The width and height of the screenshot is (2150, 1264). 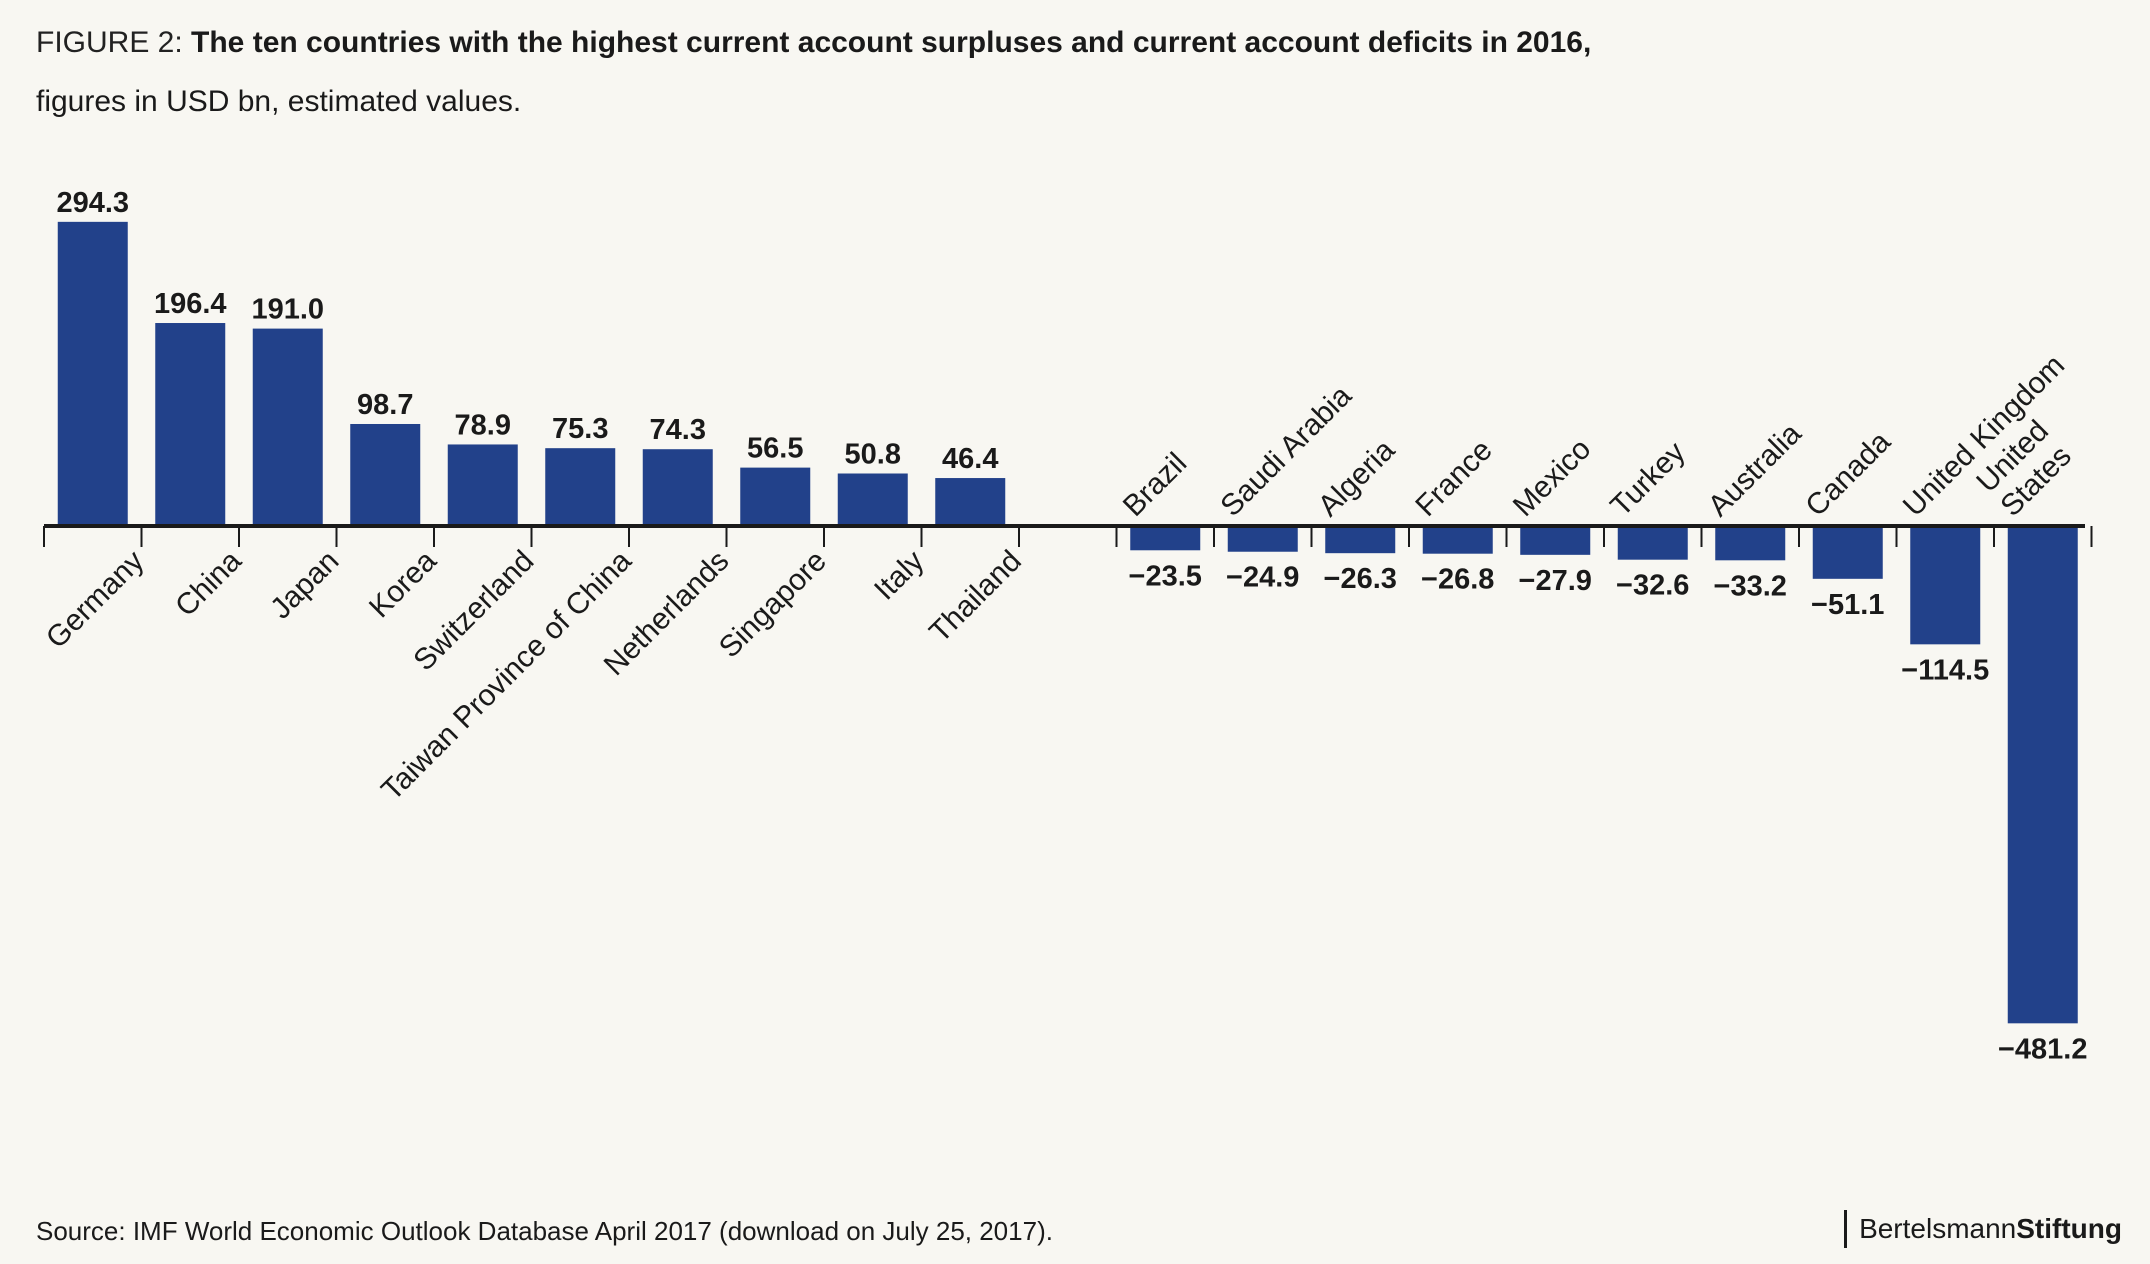 What do you see at coordinates (970, 459) in the screenshot?
I see `value-label-thailand: 46.4` at bounding box center [970, 459].